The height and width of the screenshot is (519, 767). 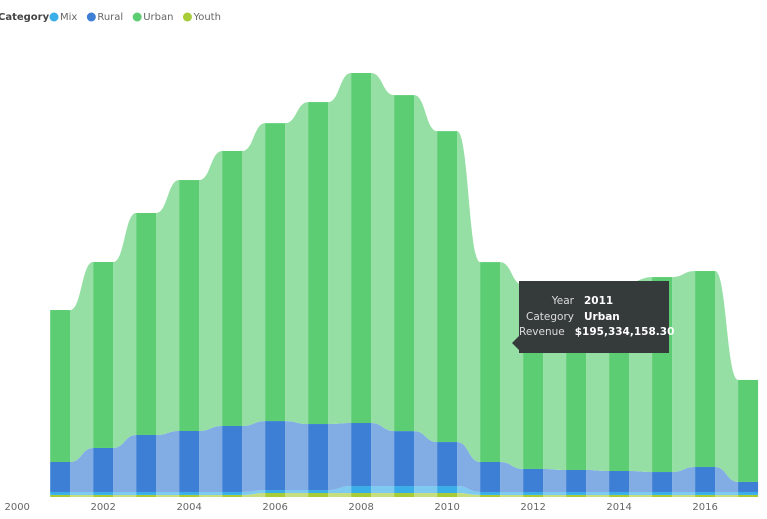 I want to click on x-tick-label: 2000, so click(x=16, y=507).